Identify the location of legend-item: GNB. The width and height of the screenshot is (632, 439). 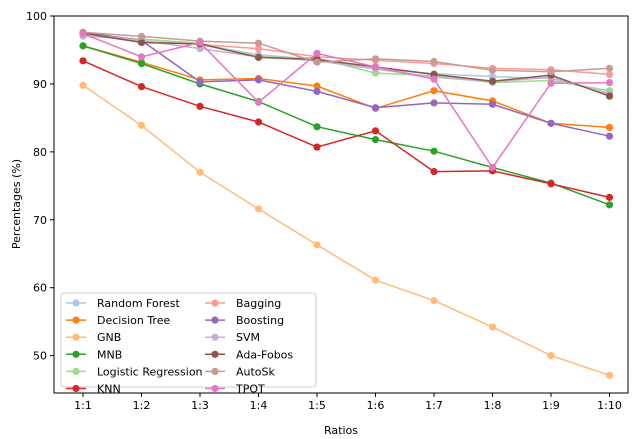
(93, 337).